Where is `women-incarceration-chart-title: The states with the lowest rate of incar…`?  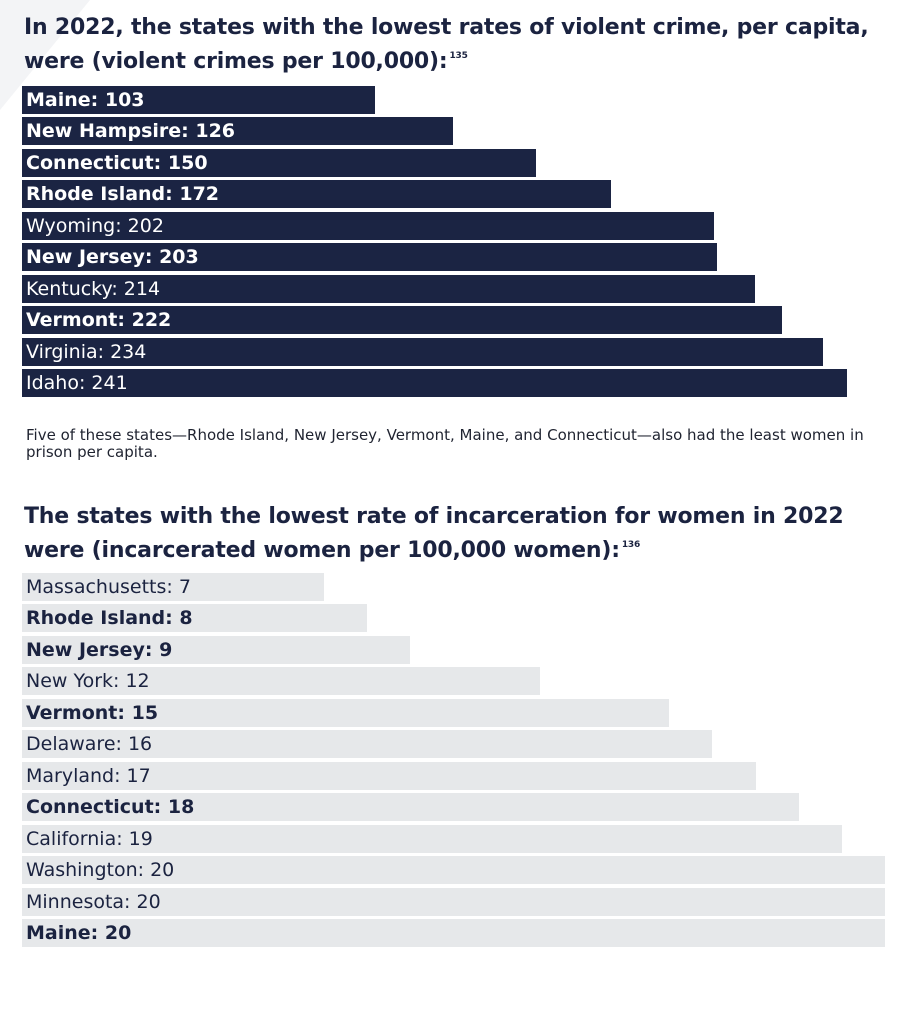 women-incarceration-chart-title: The states with the lowest rate of incar… is located at coordinates (454, 534).